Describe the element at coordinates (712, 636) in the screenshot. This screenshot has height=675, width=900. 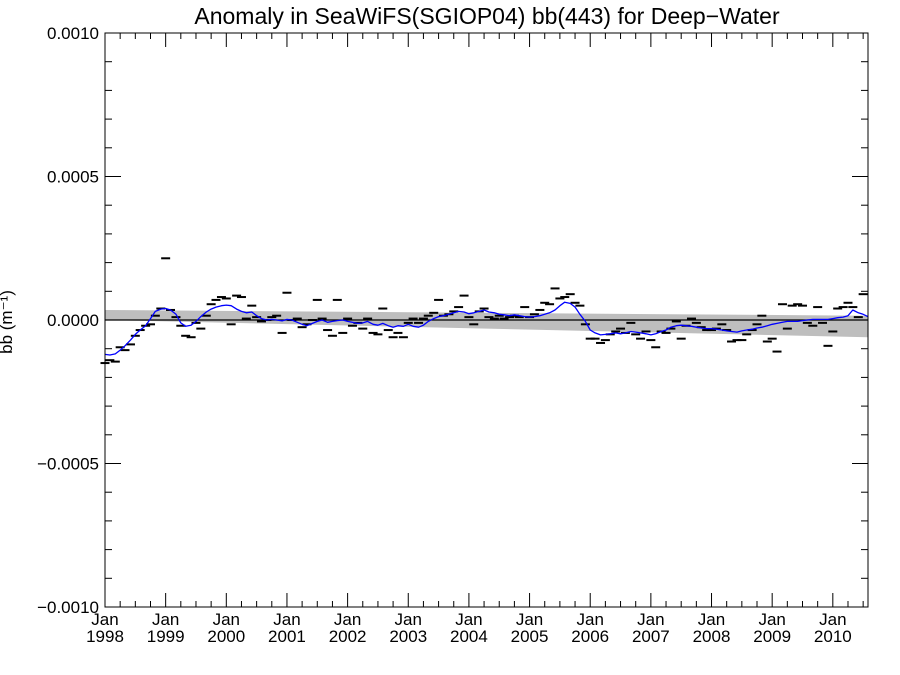
I see `x-tick-year-label: 2008` at that location.